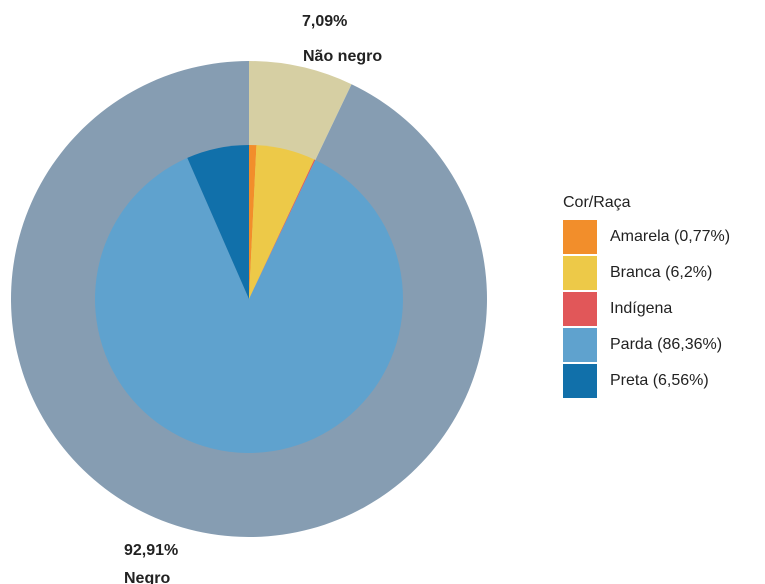  Describe the element at coordinates (666, 344) in the screenshot. I see `legend-label: Parda (86,36%)` at that location.